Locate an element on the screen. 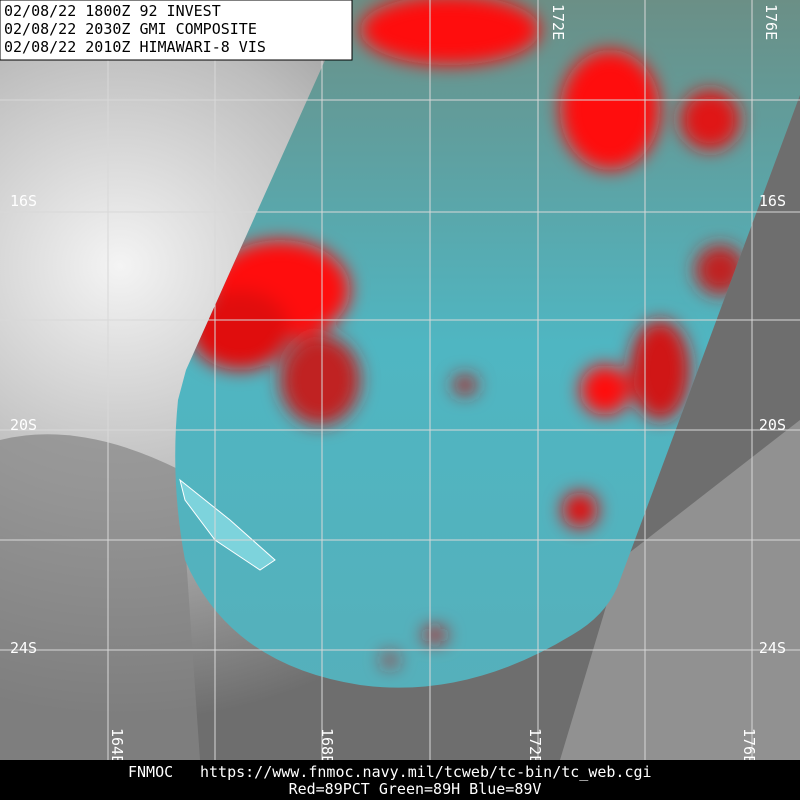 The width and height of the screenshot is (800, 800). header-line: 02/08/22 2030Z GMI COMPOSITE is located at coordinates (130, 29).